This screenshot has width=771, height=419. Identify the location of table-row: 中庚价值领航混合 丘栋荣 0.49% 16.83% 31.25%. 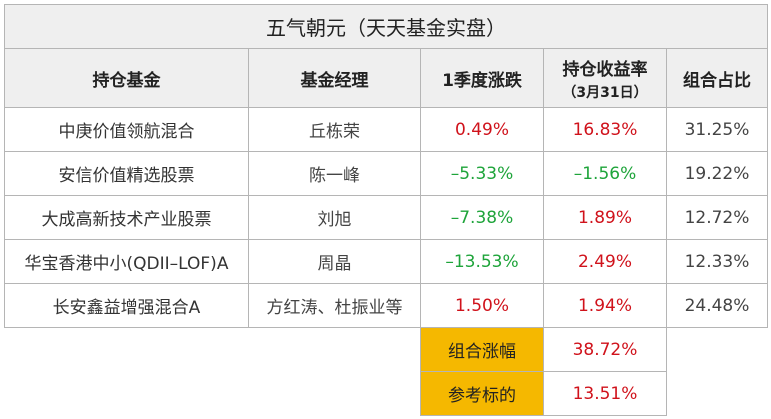
(386, 129).